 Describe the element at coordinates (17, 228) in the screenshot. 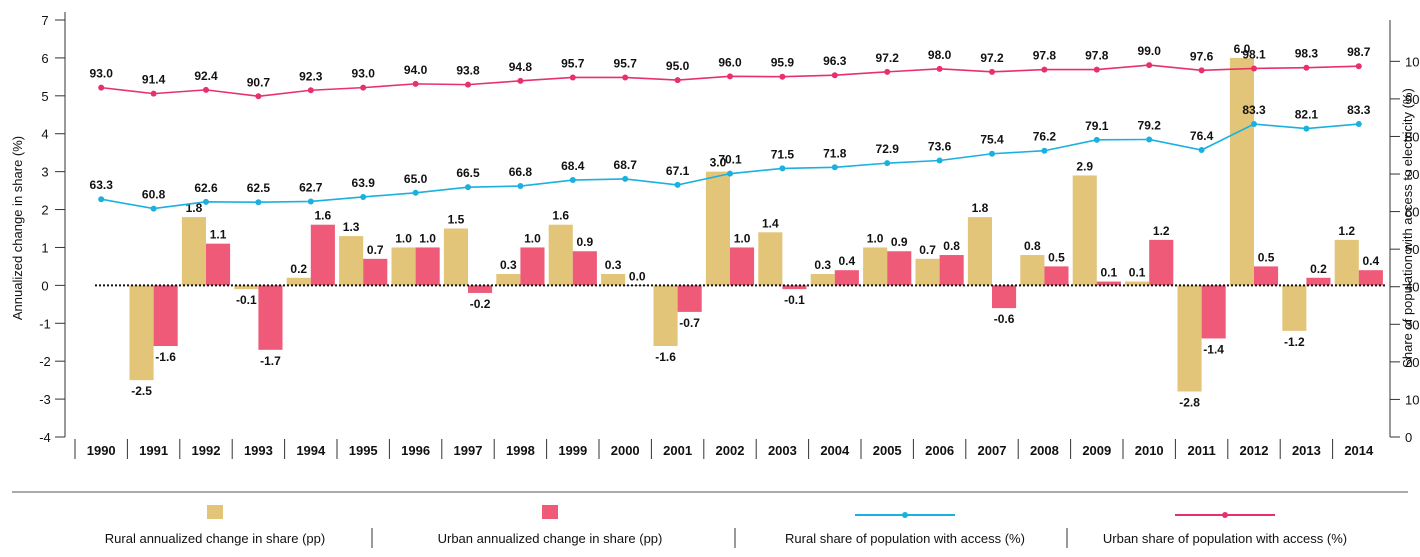

I see `y-axis-label: Annualized change in share (%)` at that location.